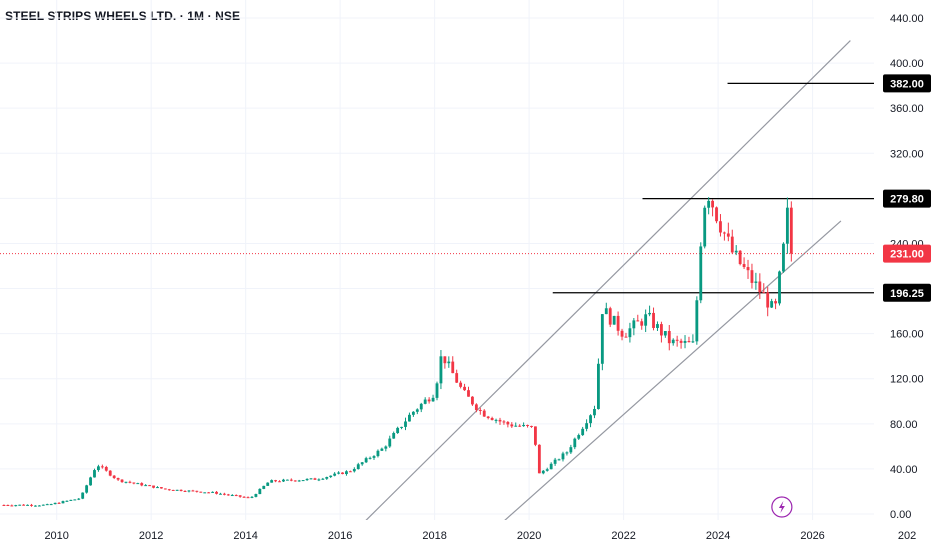 The image size is (932, 550). I want to click on x-tick-label: 202, so click(907, 536).